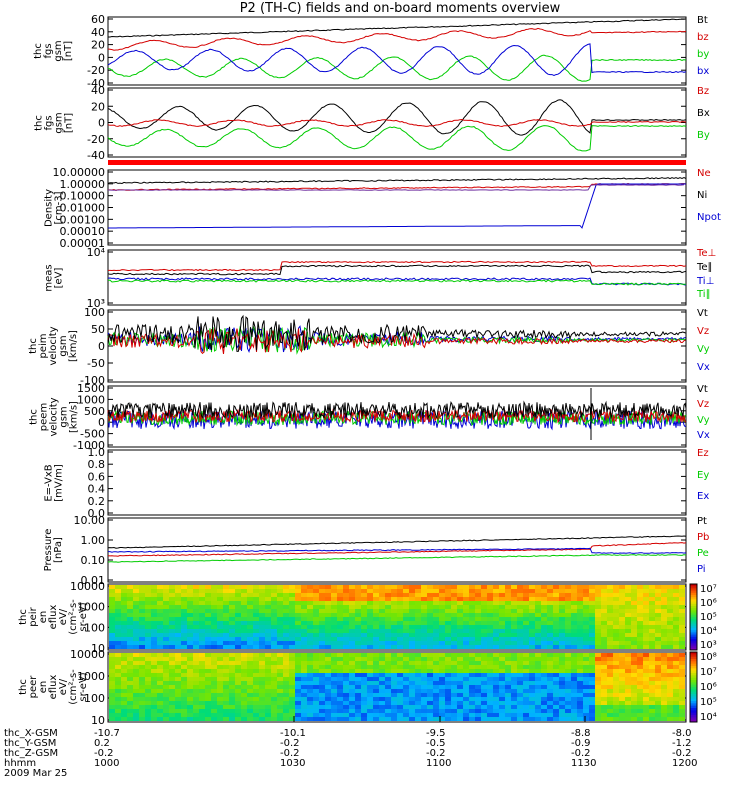 Image resolution: width=750 pixels, height=800 pixels. Describe the element at coordinates (97, 452) in the screenshot. I see `ytick-label: 1.0` at that location.